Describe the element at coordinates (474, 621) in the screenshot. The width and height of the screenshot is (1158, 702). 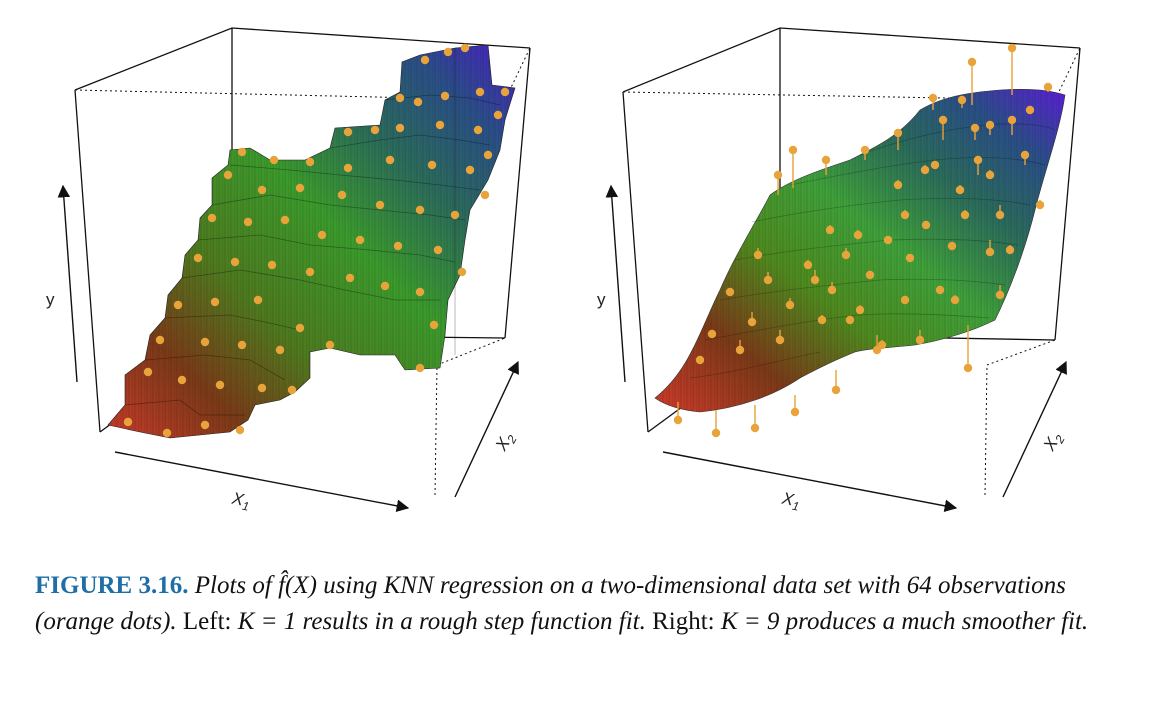
I see `caption-part3: results in a rough step function fit.` at that location.